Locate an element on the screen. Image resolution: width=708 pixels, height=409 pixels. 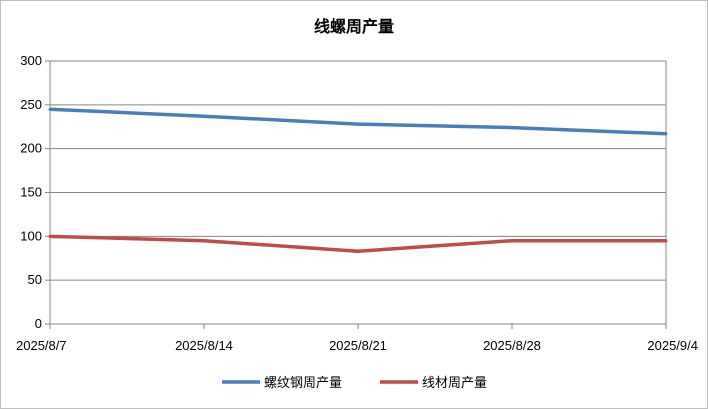
legend-label: 线材周产量 is located at coordinates (454, 383).